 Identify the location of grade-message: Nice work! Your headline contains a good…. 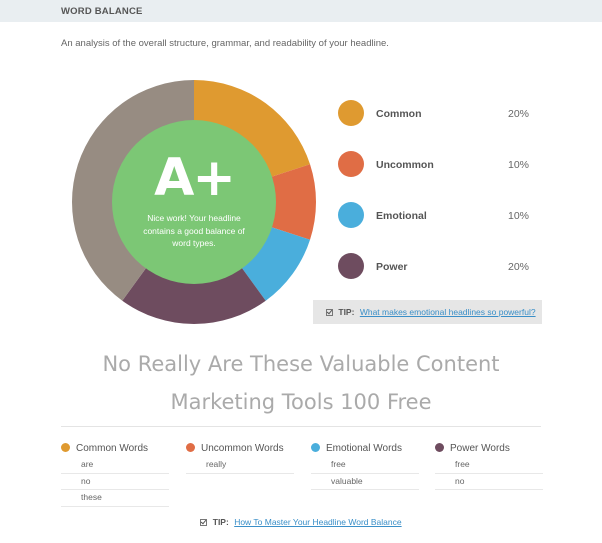
(194, 230).